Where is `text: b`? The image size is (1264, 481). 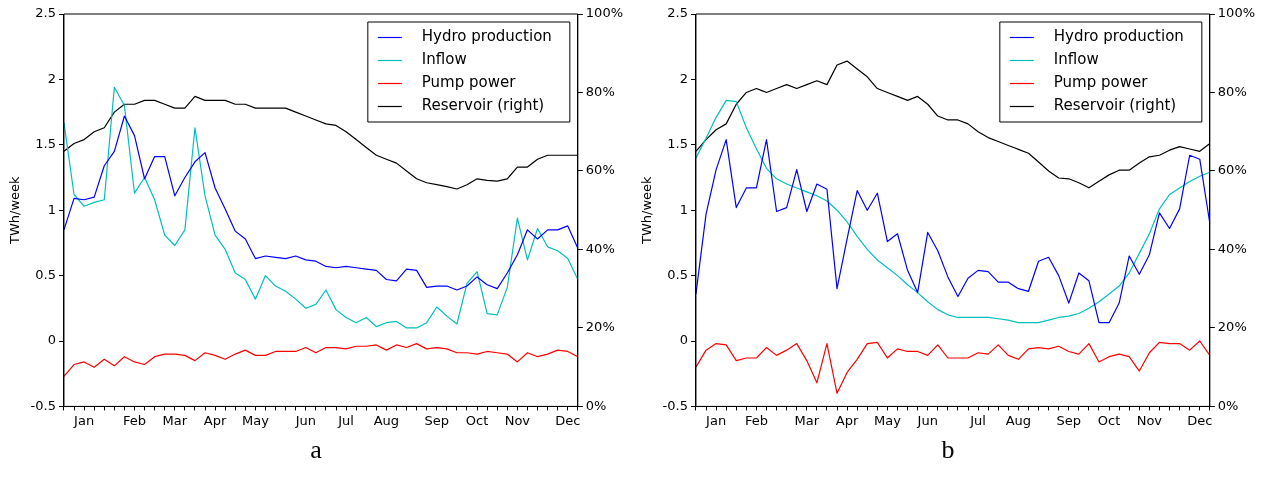
text: b is located at coordinates (948, 450).